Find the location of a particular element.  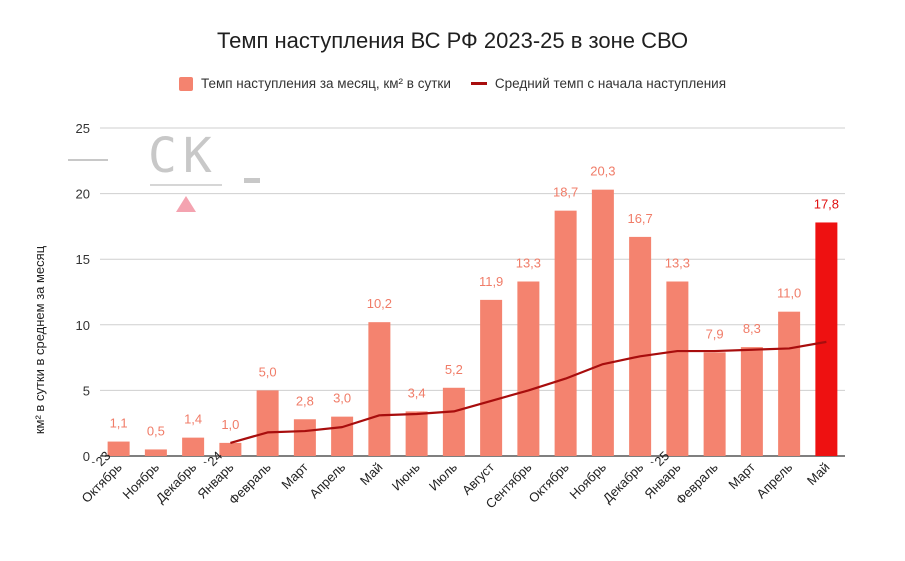

y-axis-label: км² в сутки в среднем за месяц is located at coordinates (39, 339).